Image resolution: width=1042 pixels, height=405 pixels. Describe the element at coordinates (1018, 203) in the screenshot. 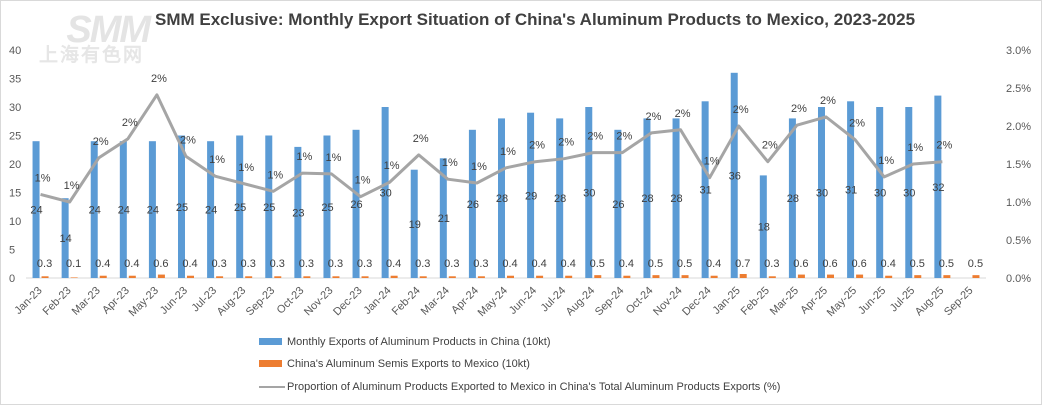

I see `y2-tick-label: 1.0%` at that location.